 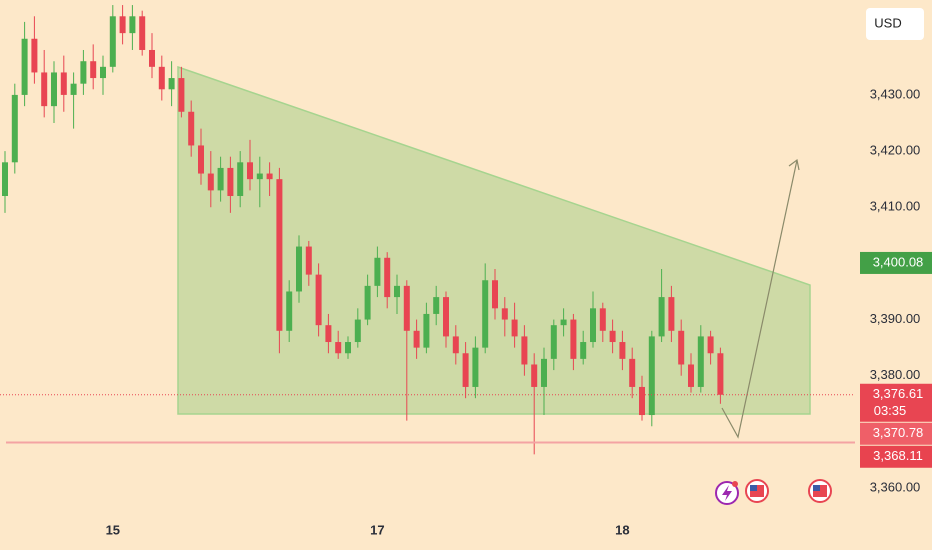 What do you see at coordinates (895, 206) in the screenshot?
I see `y-tick-label: 3,410.00` at bounding box center [895, 206].